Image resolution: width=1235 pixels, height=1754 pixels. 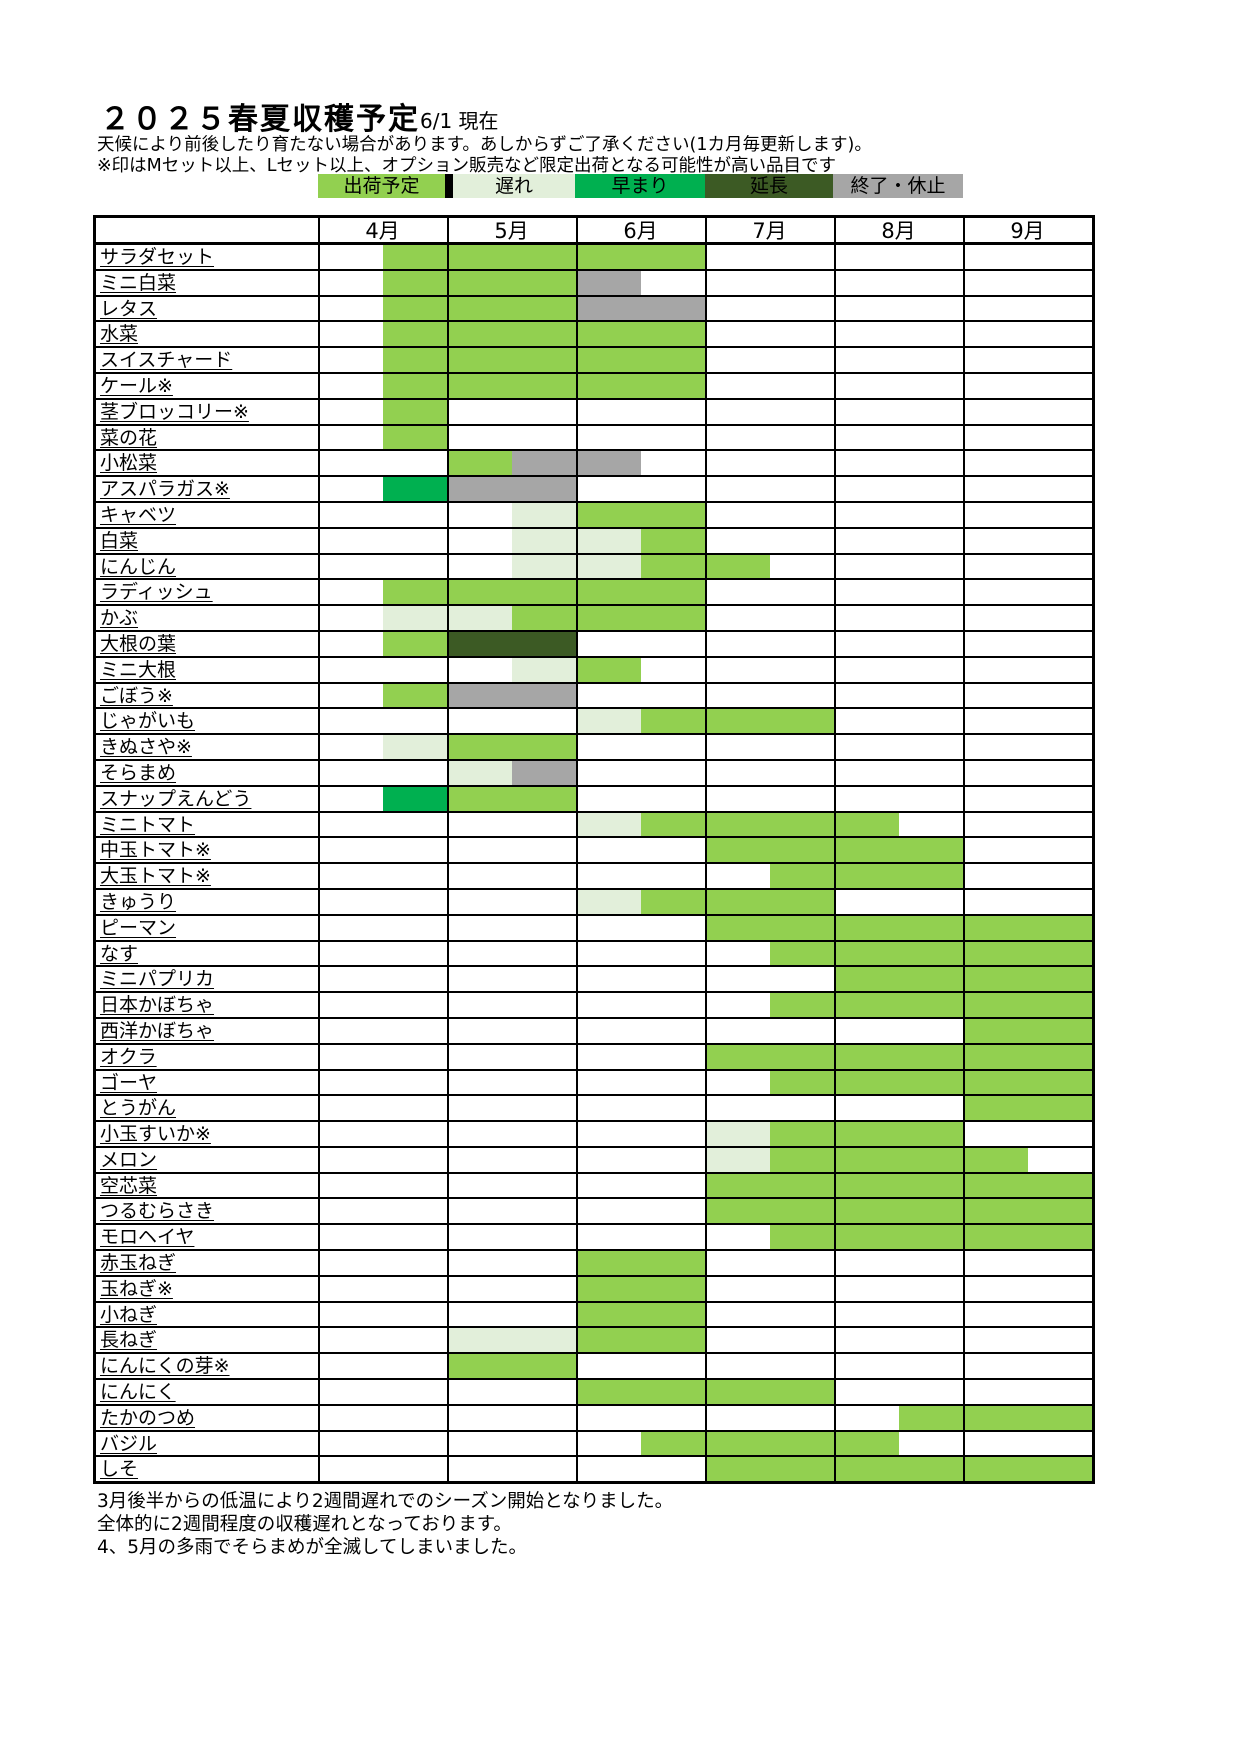 What do you see at coordinates (148, 1417) in the screenshot?
I see `crop-name: たかのつめ` at bounding box center [148, 1417].